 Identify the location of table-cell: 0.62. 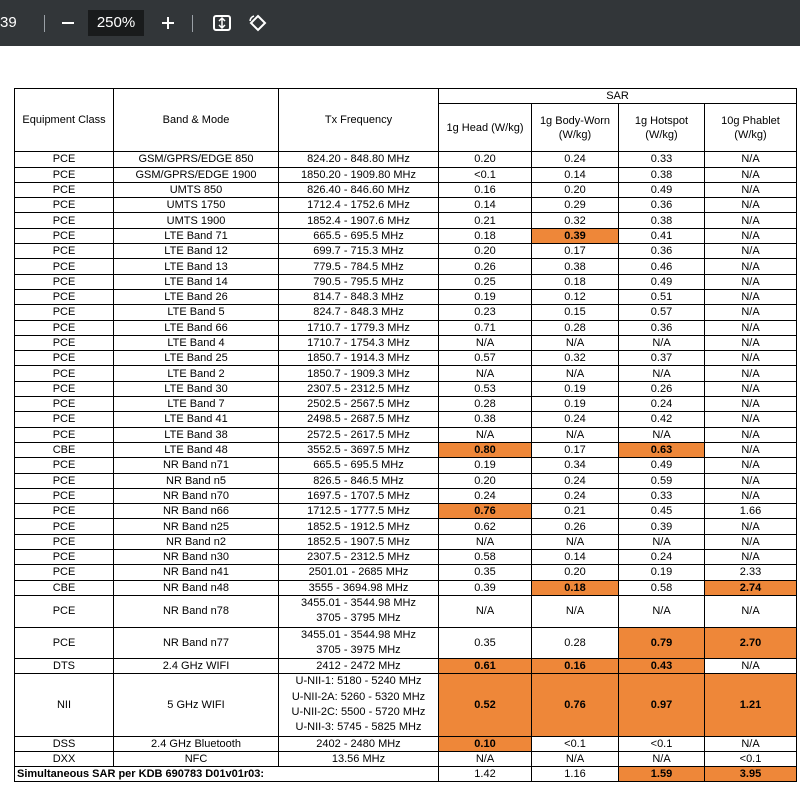
(485, 526).